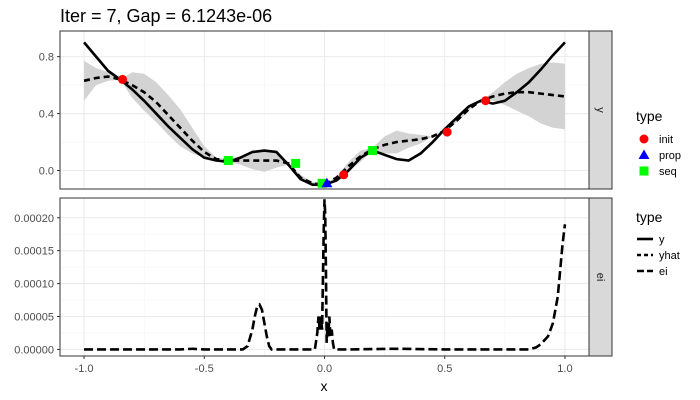  I want to click on legend-key-init, so click(644, 139).